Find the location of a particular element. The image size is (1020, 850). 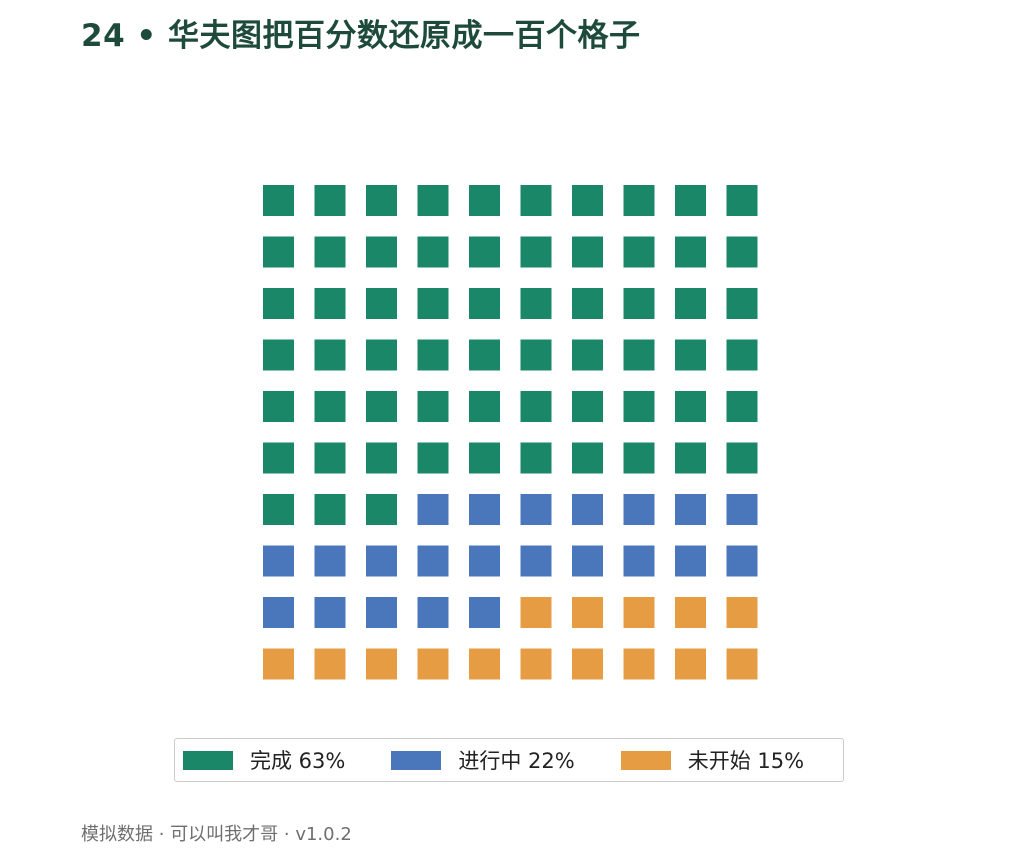

footer-note: 模拟数据 · 可以叫我才哥 · v1.0.2 is located at coordinates (216, 834).